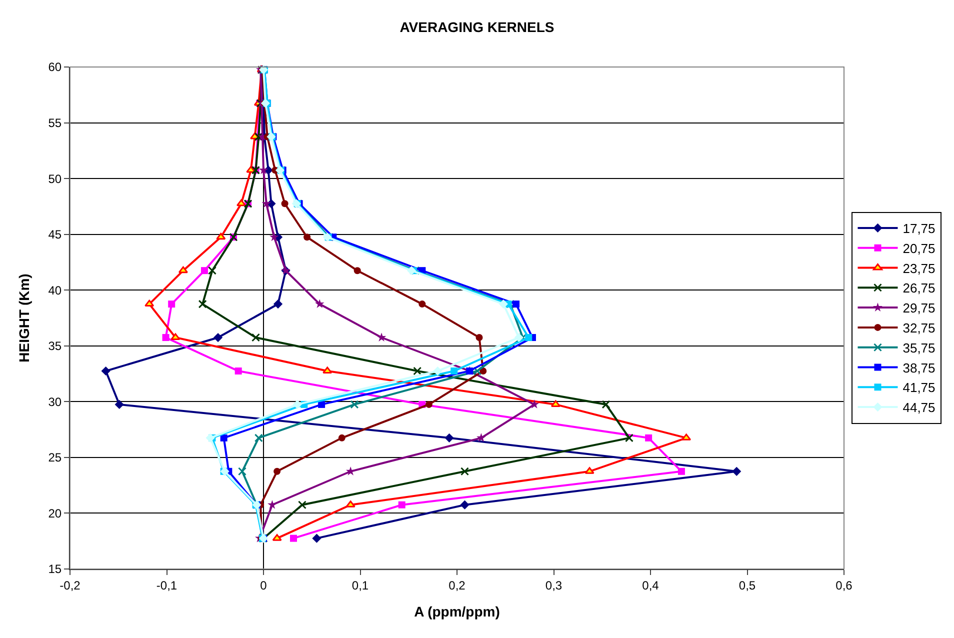 The height and width of the screenshot is (638, 954). Describe the element at coordinates (55, 123) in the screenshot. I see `y-tick-label: 55` at that location.